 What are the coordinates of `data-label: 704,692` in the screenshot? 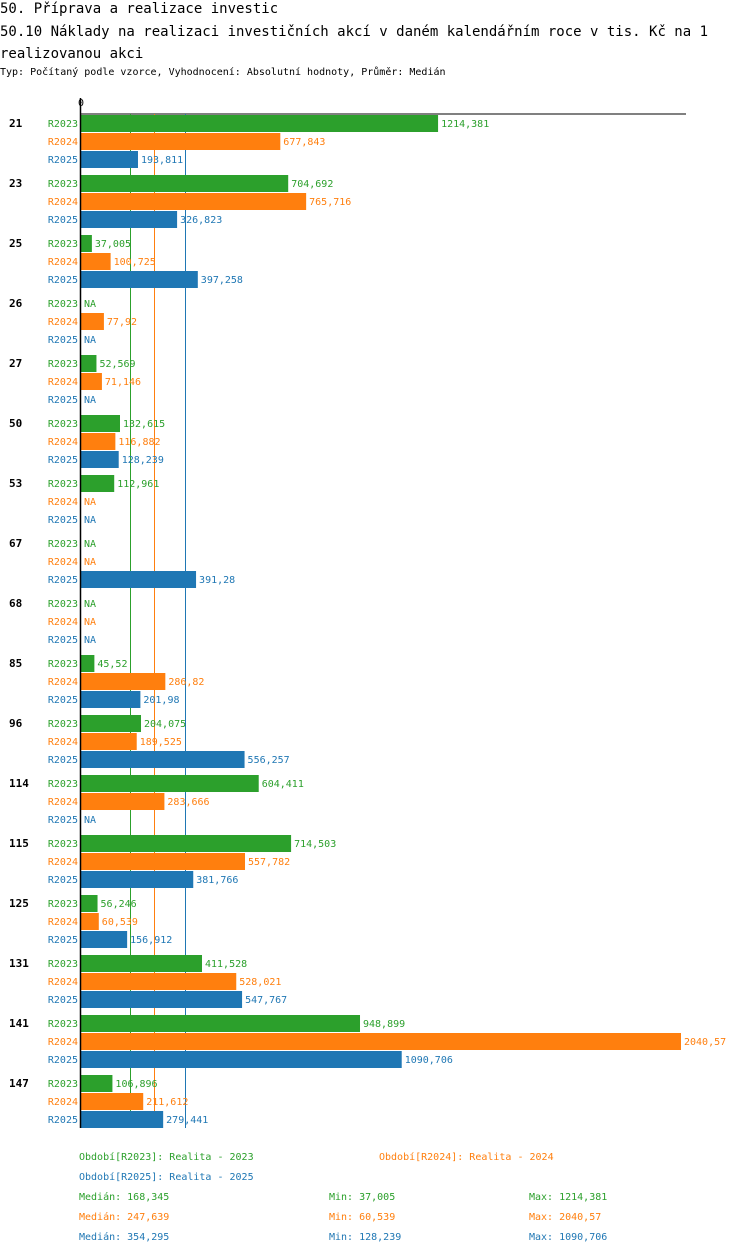 It's located at (312, 184).